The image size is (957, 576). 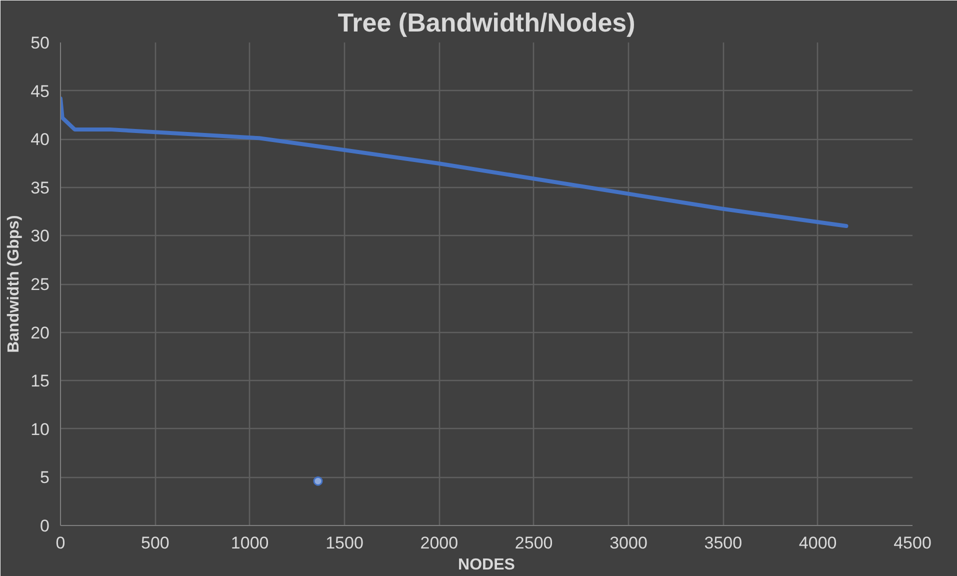 I want to click on y-tick-label: 25, so click(x=40, y=284).